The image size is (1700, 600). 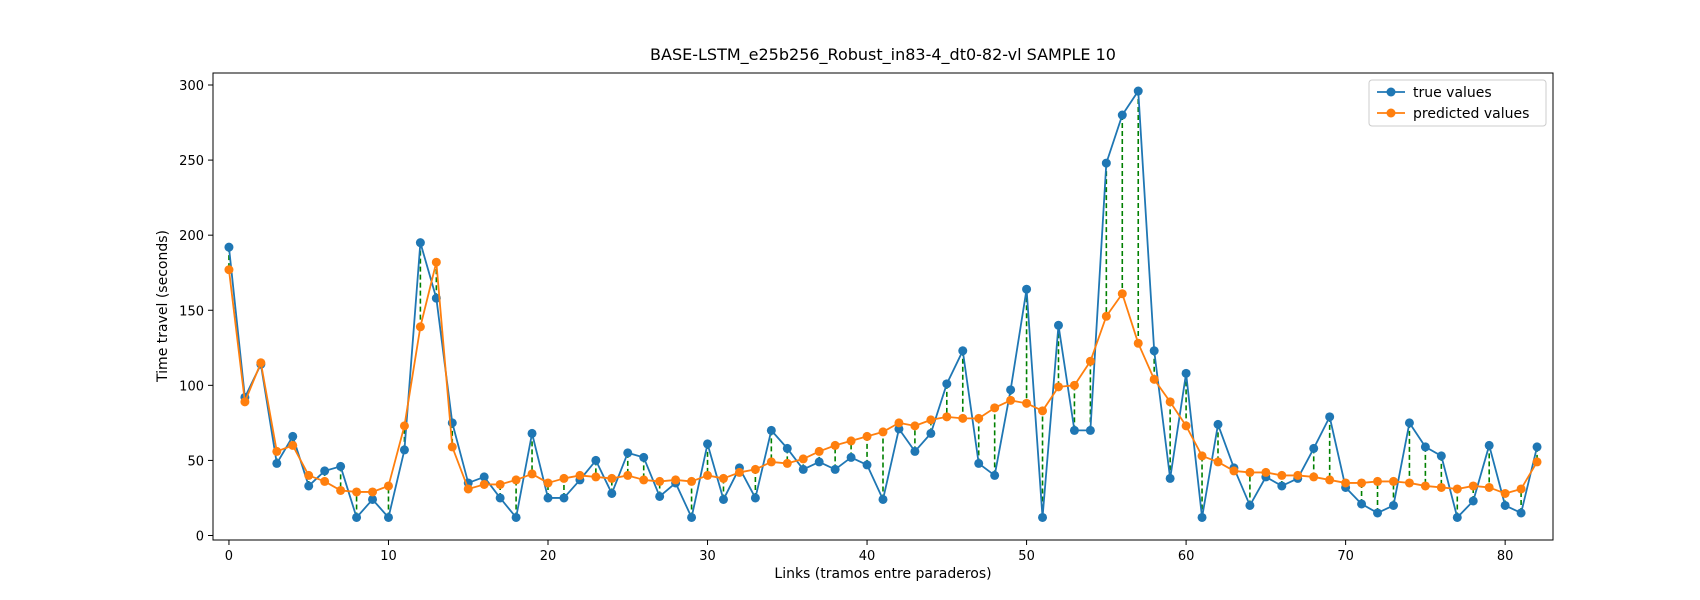 What do you see at coordinates (1026, 556) in the screenshot?
I see `x-tick-label: 50` at bounding box center [1026, 556].